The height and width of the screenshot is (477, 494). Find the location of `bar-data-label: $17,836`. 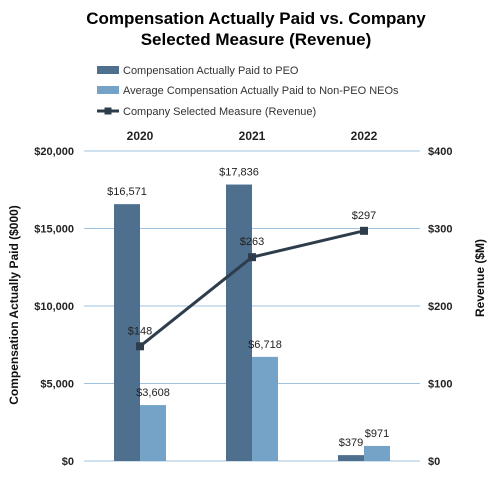

bar-data-label: $17,836 is located at coordinates (239, 173).